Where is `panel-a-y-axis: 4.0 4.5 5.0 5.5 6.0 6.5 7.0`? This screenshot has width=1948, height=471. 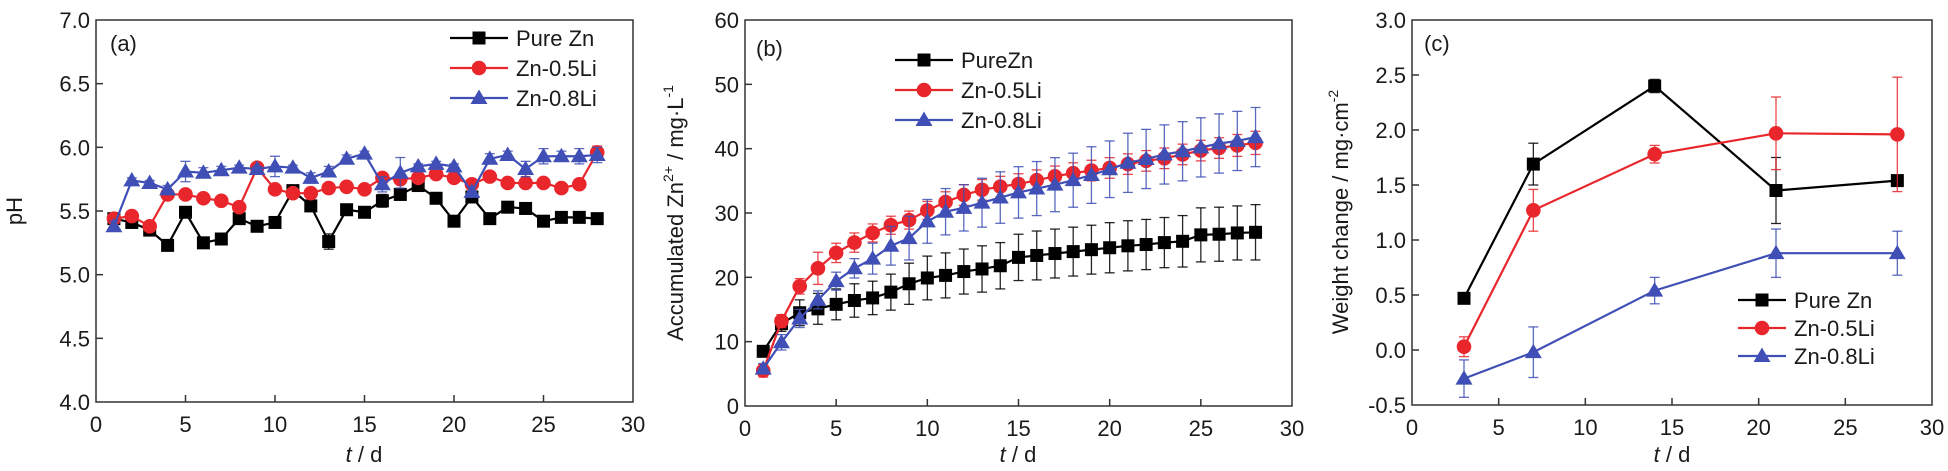 panel-a-y-axis: 4.0 4.5 5.0 5.5 6.0 6.5 7.0 is located at coordinates (81, 211).